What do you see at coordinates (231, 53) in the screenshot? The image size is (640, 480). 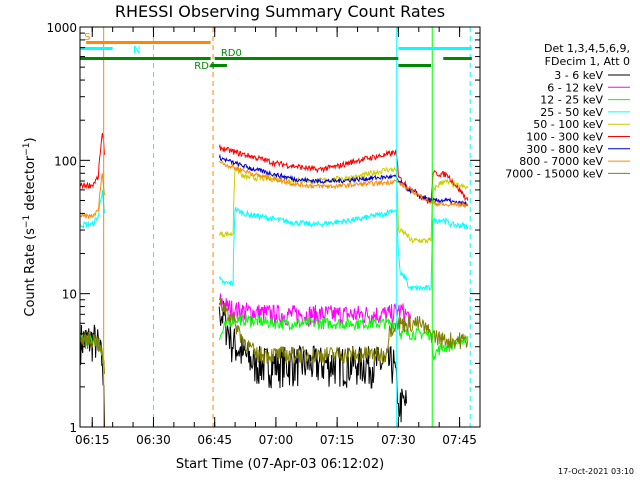 I see `flag-bar-label: RD0` at bounding box center [231, 53].